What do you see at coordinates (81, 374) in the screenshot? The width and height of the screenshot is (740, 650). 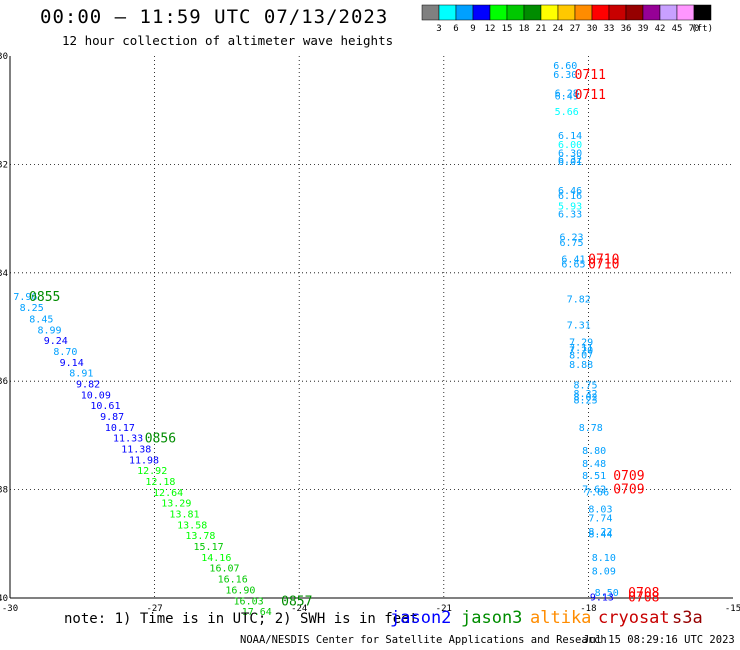 I see `wave-height-label: 8.91` at bounding box center [81, 374].